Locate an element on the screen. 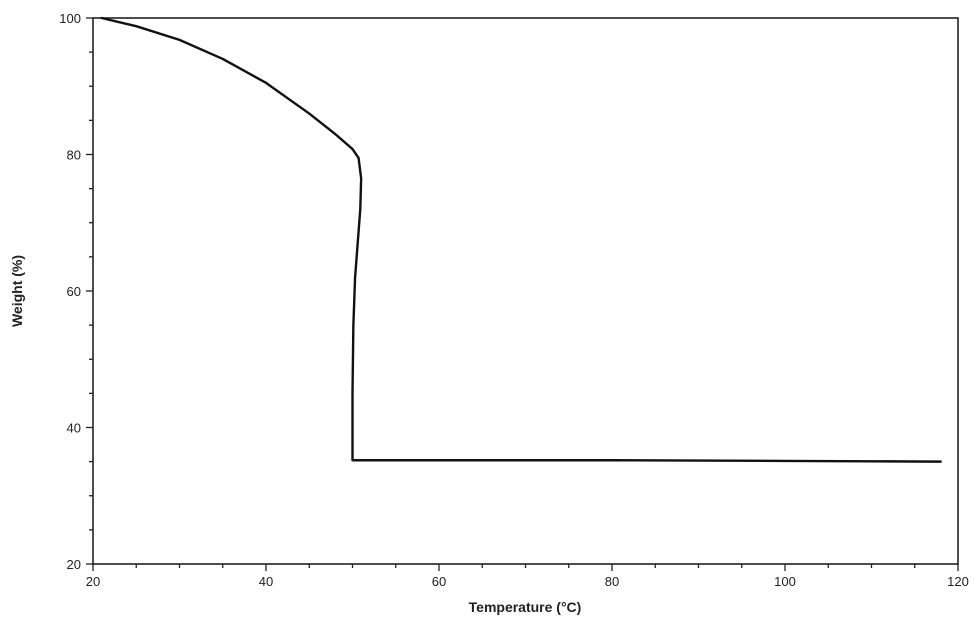 The width and height of the screenshot is (974, 622). y-tick-label: 100 is located at coordinates (70, 18).